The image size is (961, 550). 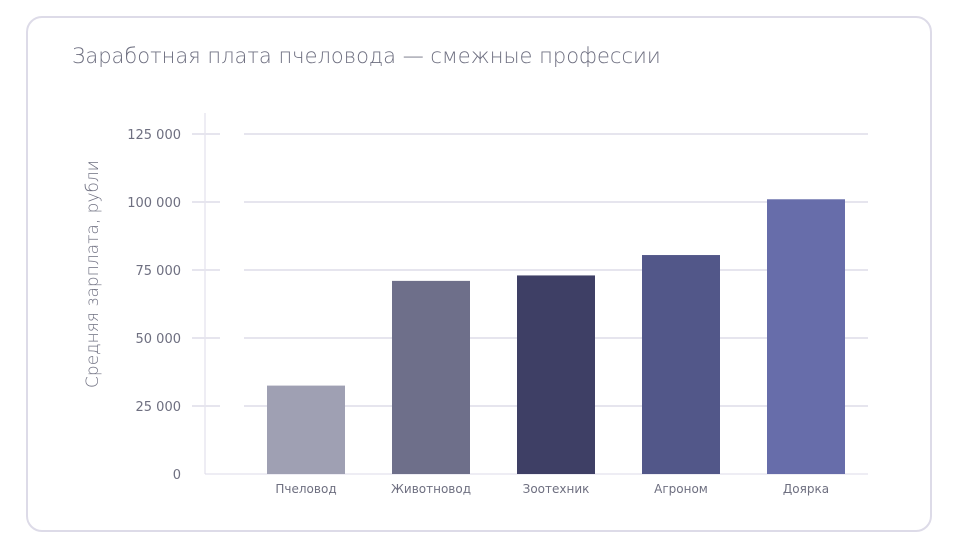 What do you see at coordinates (305, 489) in the screenshot?
I see `x-tick-label: Пчеловод` at bounding box center [305, 489].